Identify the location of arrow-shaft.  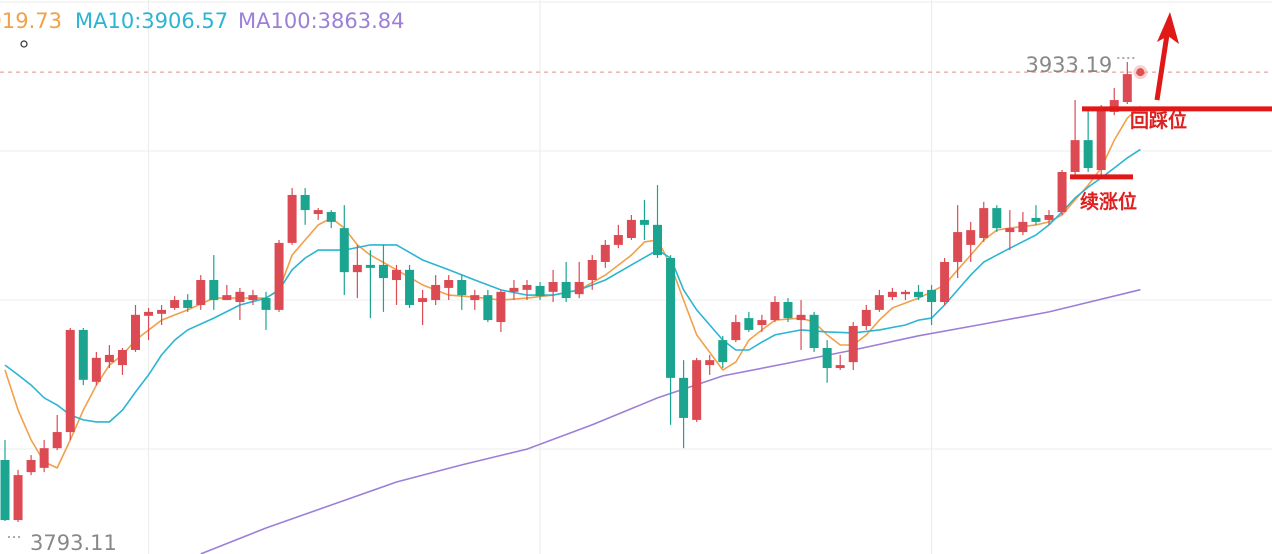
(1162, 64).